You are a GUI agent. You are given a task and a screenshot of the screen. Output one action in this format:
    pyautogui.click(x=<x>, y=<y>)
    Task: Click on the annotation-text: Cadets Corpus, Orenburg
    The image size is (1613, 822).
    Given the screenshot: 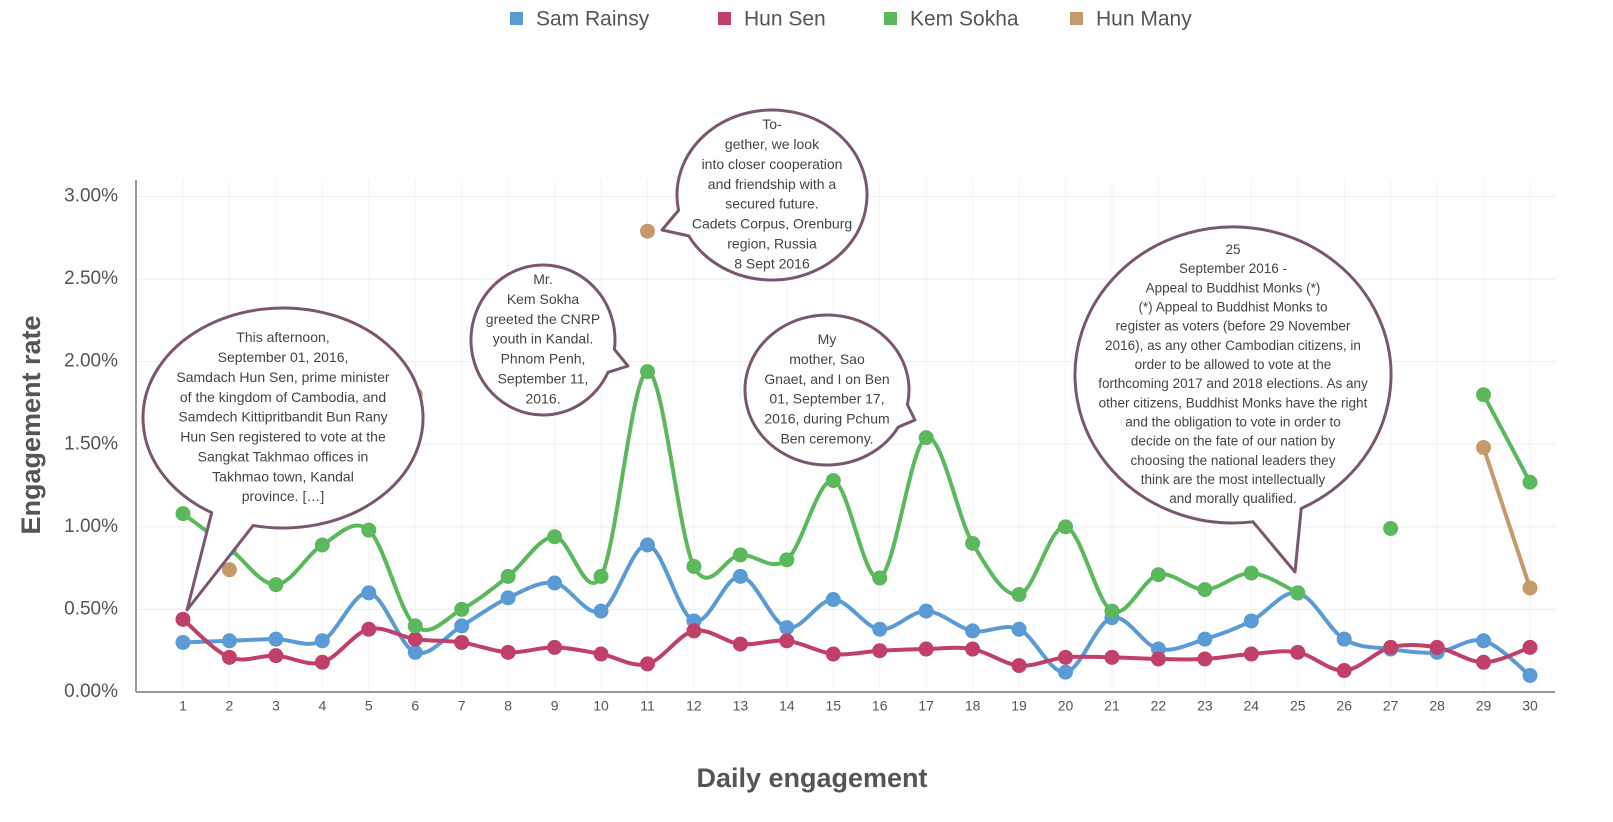 What is the action you would take?
    pyautogui.click(x=772, y=224)
    